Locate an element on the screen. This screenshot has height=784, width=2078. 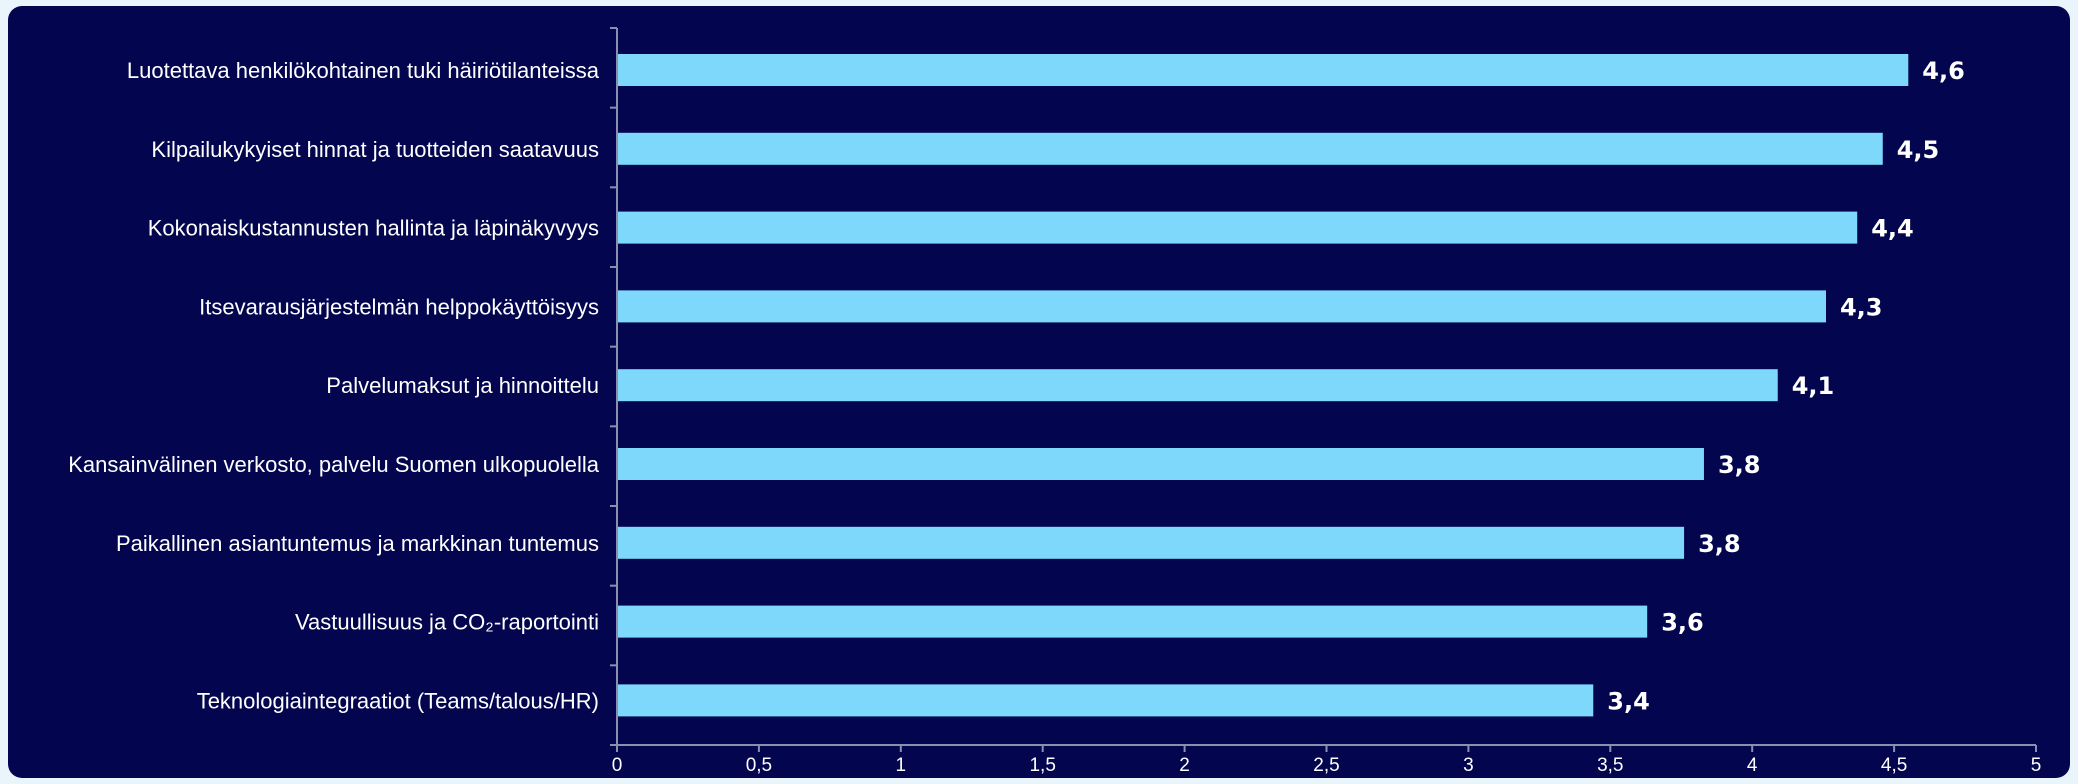
x-tick-label-0: 0 is located at coordinates (617, 765).